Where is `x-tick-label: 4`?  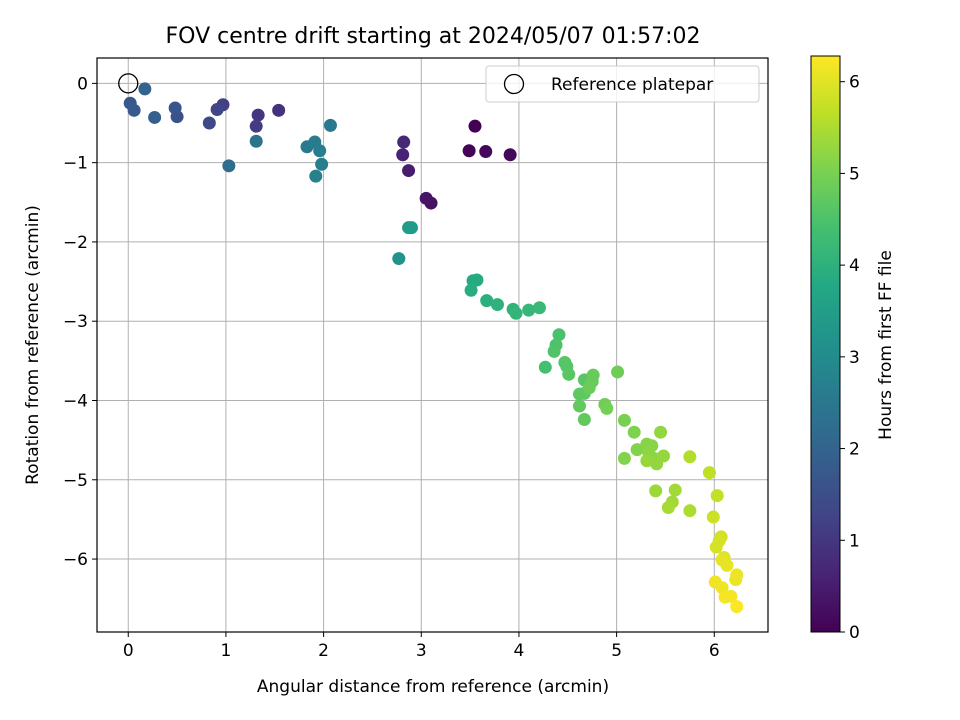 x-tick-label: 4 is located at coordinates (519, 651).